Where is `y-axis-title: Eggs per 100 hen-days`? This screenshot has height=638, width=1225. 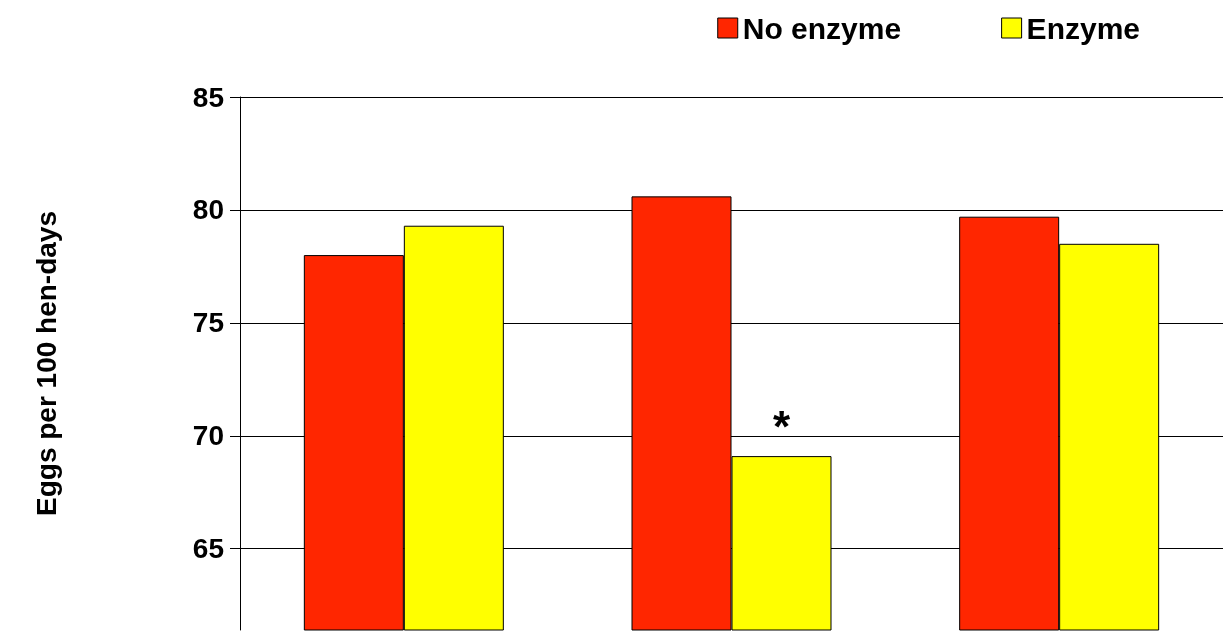
y-axis-title: Eggs per 100 hen-days is located at coordinates (46, 363).